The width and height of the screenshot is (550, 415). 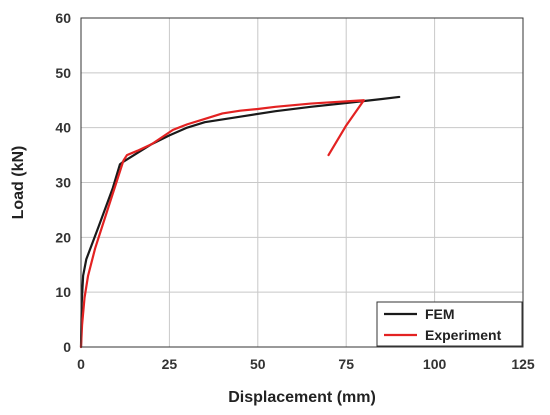 I want to click on x-tick-label: 50, so click(x=258, y=364).